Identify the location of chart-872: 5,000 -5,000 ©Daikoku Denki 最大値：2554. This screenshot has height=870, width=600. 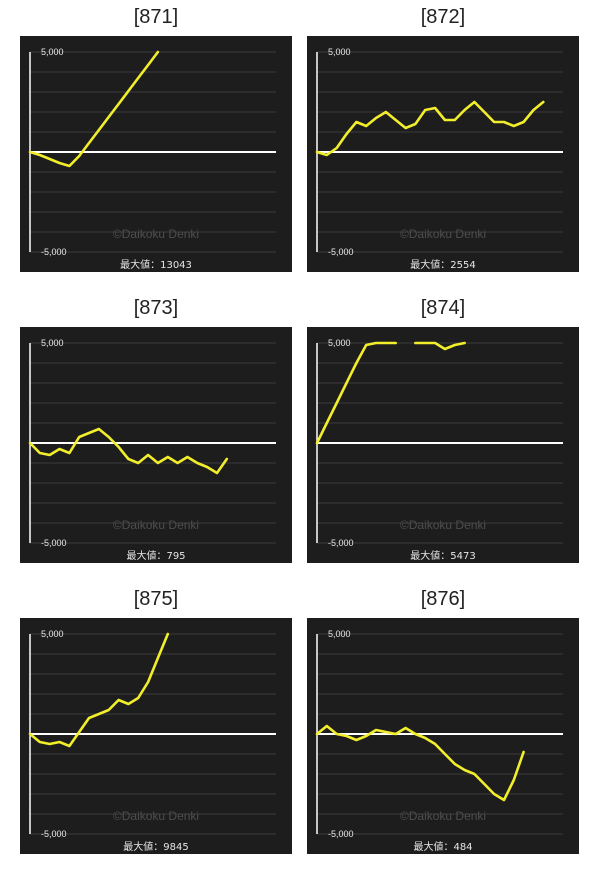
(443, 154).